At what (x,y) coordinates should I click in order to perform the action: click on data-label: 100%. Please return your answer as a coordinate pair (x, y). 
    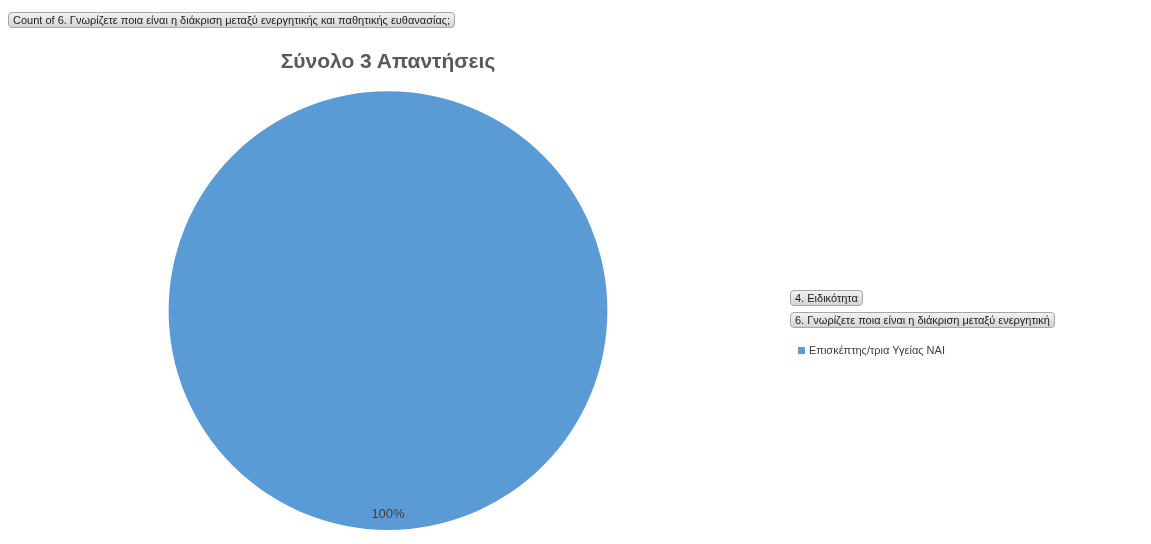
    Looking at the image, I should click on (388, 514).